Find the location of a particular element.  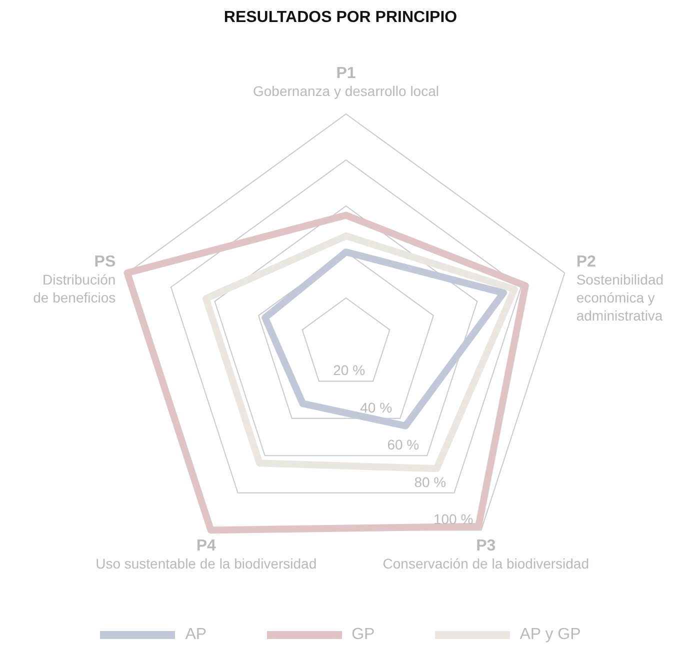

spoke-label: P3 Conservación de la biodiversidad is located at coordinates (486, 555).